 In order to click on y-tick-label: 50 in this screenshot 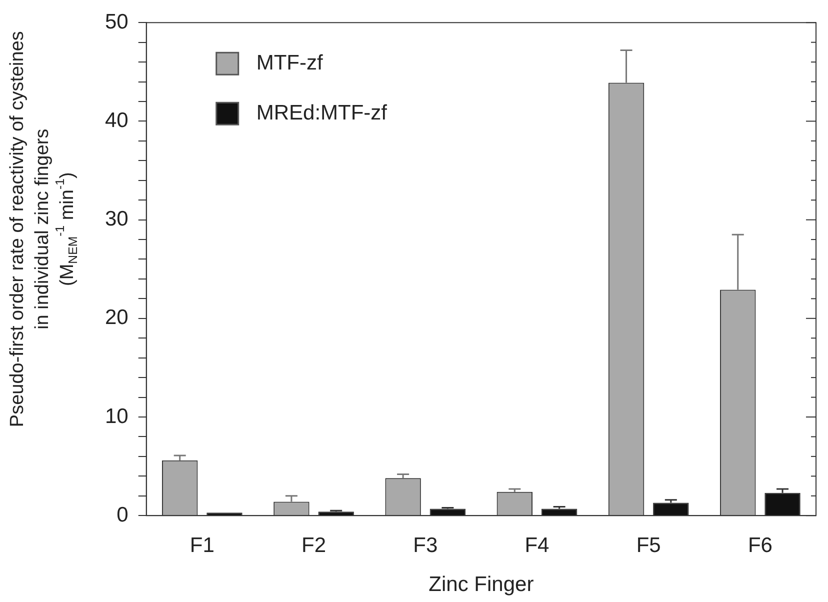, I will do `click(116, 22)`.